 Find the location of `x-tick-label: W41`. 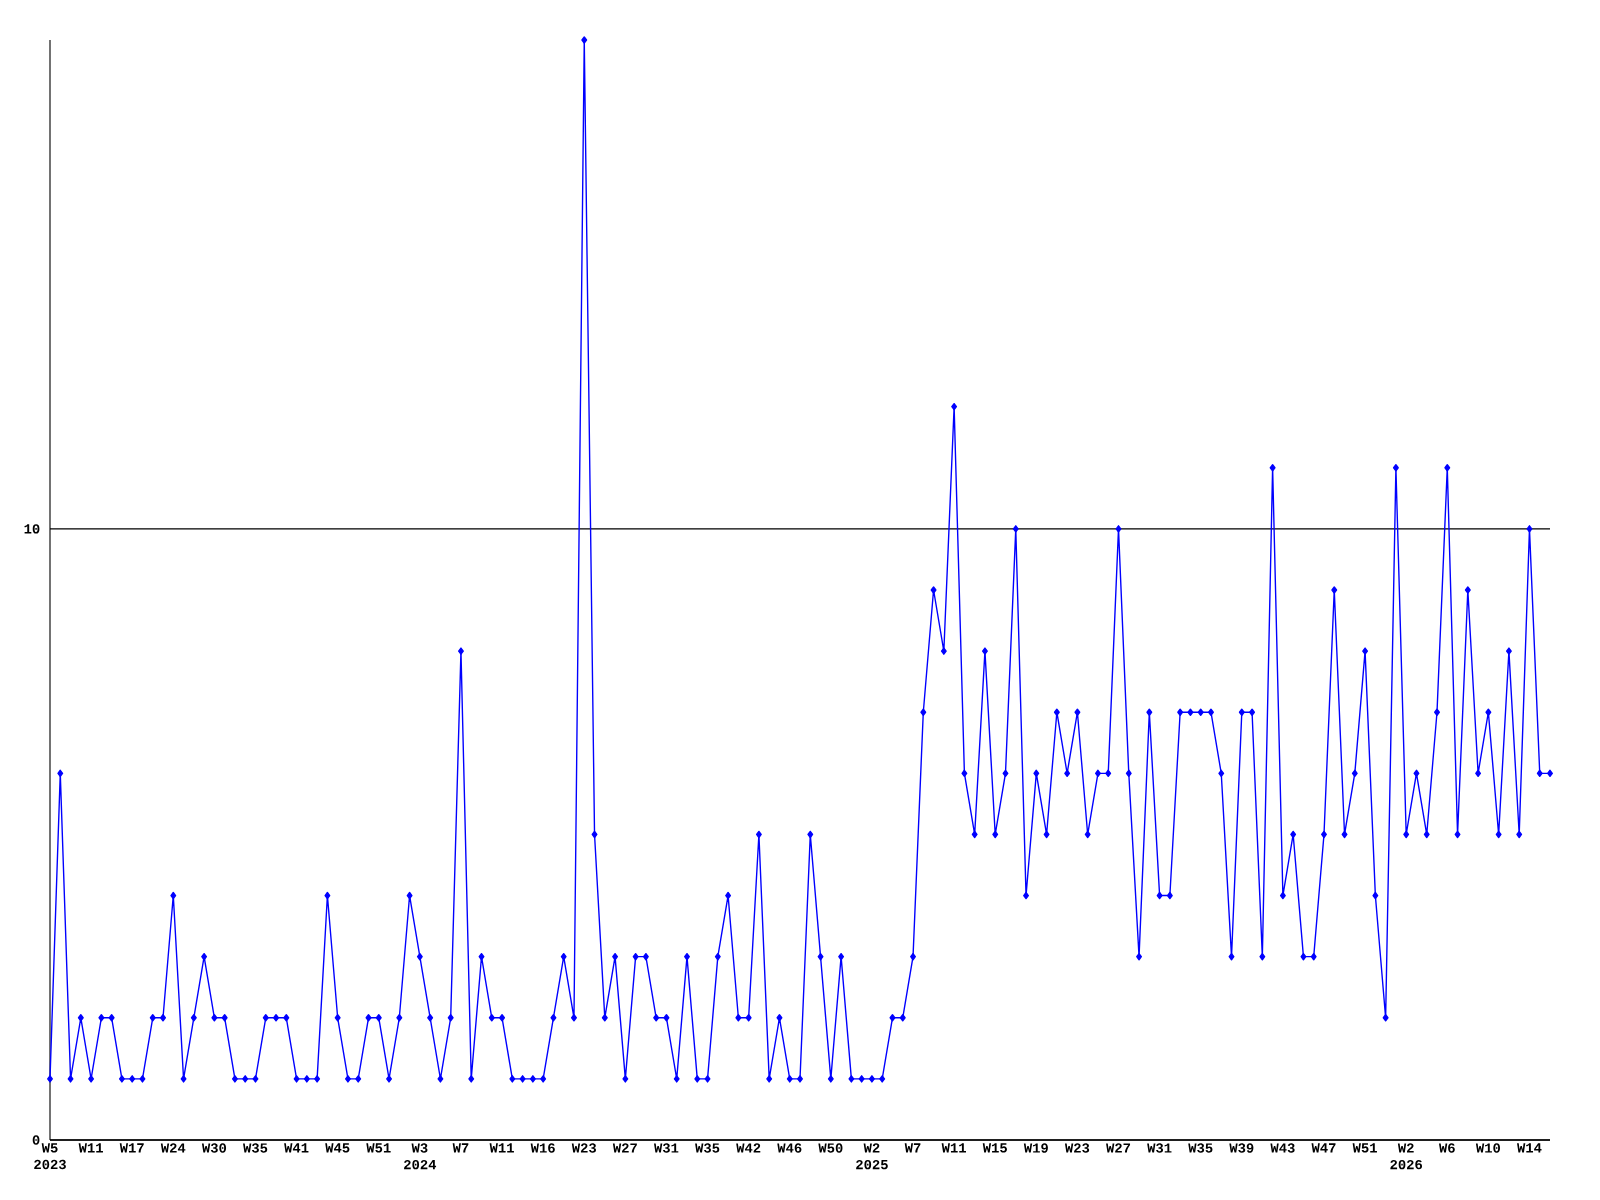

x-tick-label: W41 is located at coordinates (296, 1148).